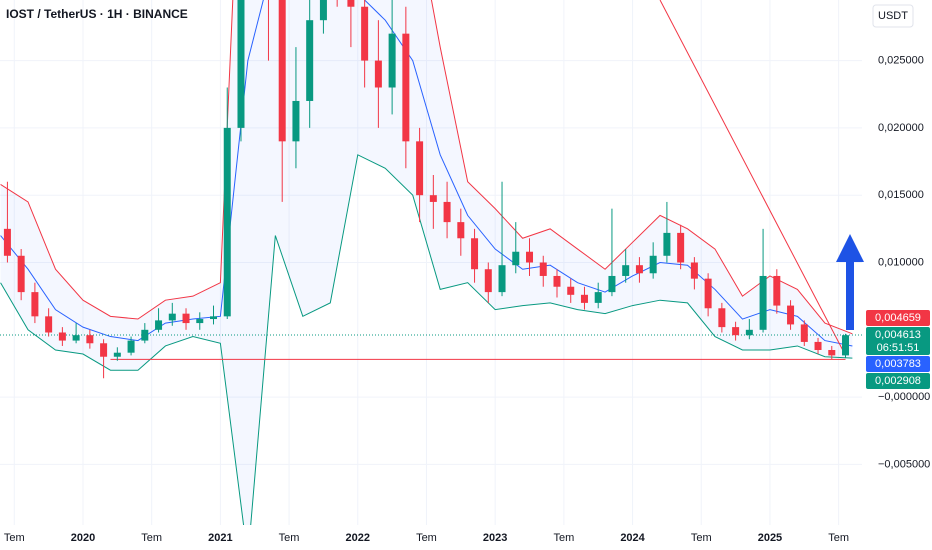 Image resolution: width=932 pixels, height=550 pixels. I want to click on price-tag-label: 0,004613, so click(898, 335).